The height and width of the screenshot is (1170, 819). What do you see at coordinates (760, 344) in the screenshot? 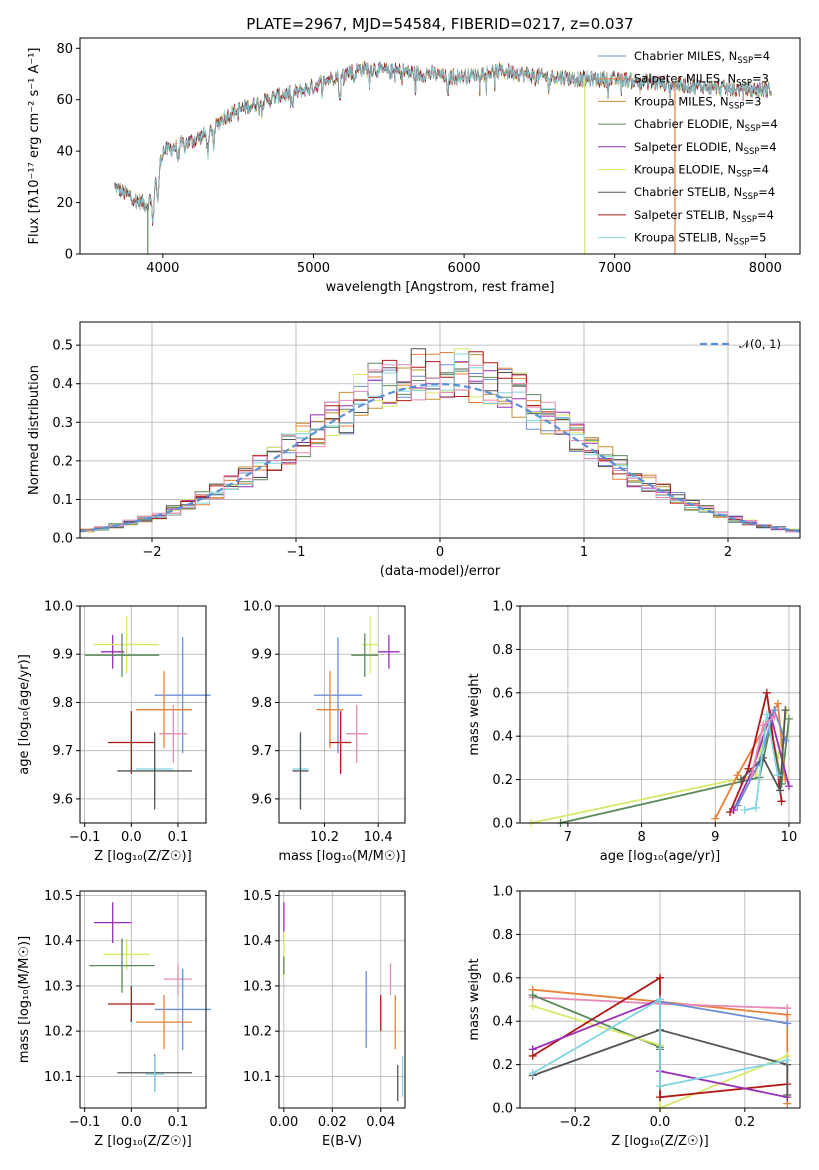
I see `legend-entry: 𝒩(0, 1)` at bounding box center [760, 344].